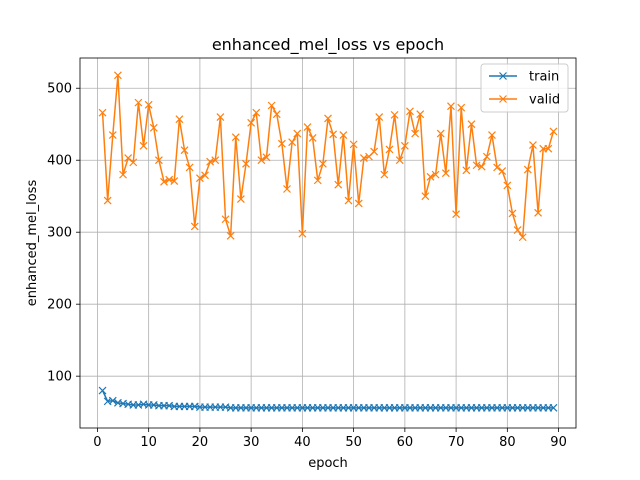 This screenshot has width=640, height=480. Describe the element at coordinates (405, 442) in the screenshot. I see `x-tick-label: 60` at that location.